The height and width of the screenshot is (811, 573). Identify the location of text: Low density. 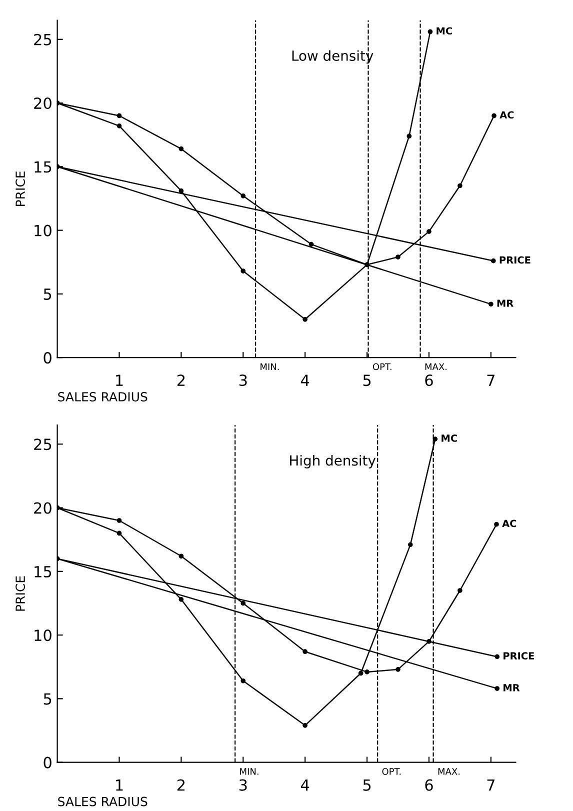
(333, 57).